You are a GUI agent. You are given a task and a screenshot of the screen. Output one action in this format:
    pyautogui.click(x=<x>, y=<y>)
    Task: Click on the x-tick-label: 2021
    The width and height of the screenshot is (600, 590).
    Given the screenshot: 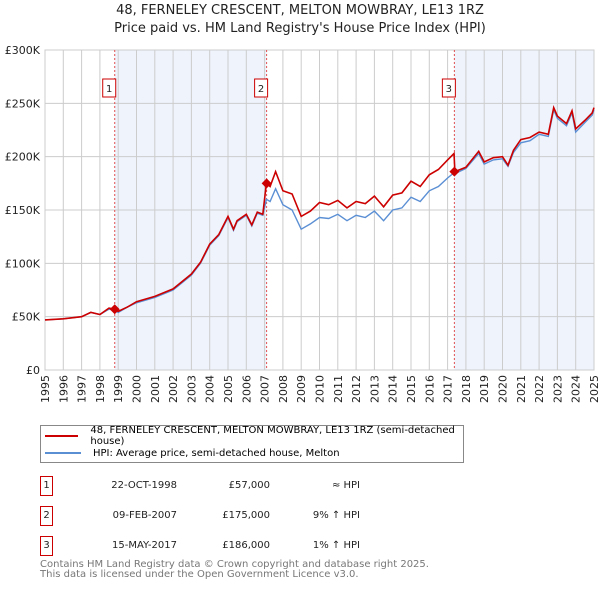 What is the action you would take?
    pyautogui.click(x=521, y=389)
    